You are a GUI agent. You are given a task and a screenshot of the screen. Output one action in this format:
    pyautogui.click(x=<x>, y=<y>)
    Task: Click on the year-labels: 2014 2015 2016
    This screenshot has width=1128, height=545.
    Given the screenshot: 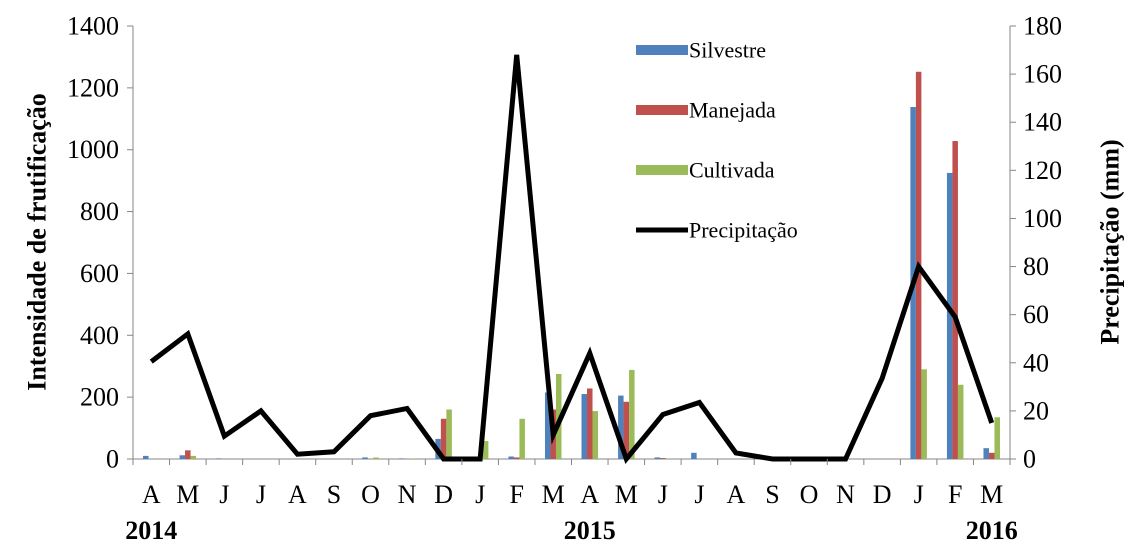 What is the action you would take?
    pyautogui.click(x=571, y=530)
    